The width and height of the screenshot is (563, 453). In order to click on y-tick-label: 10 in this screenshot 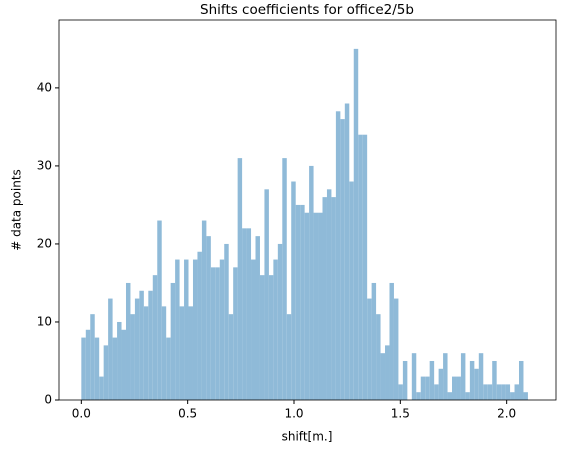, I will do `click(44, 321)`.